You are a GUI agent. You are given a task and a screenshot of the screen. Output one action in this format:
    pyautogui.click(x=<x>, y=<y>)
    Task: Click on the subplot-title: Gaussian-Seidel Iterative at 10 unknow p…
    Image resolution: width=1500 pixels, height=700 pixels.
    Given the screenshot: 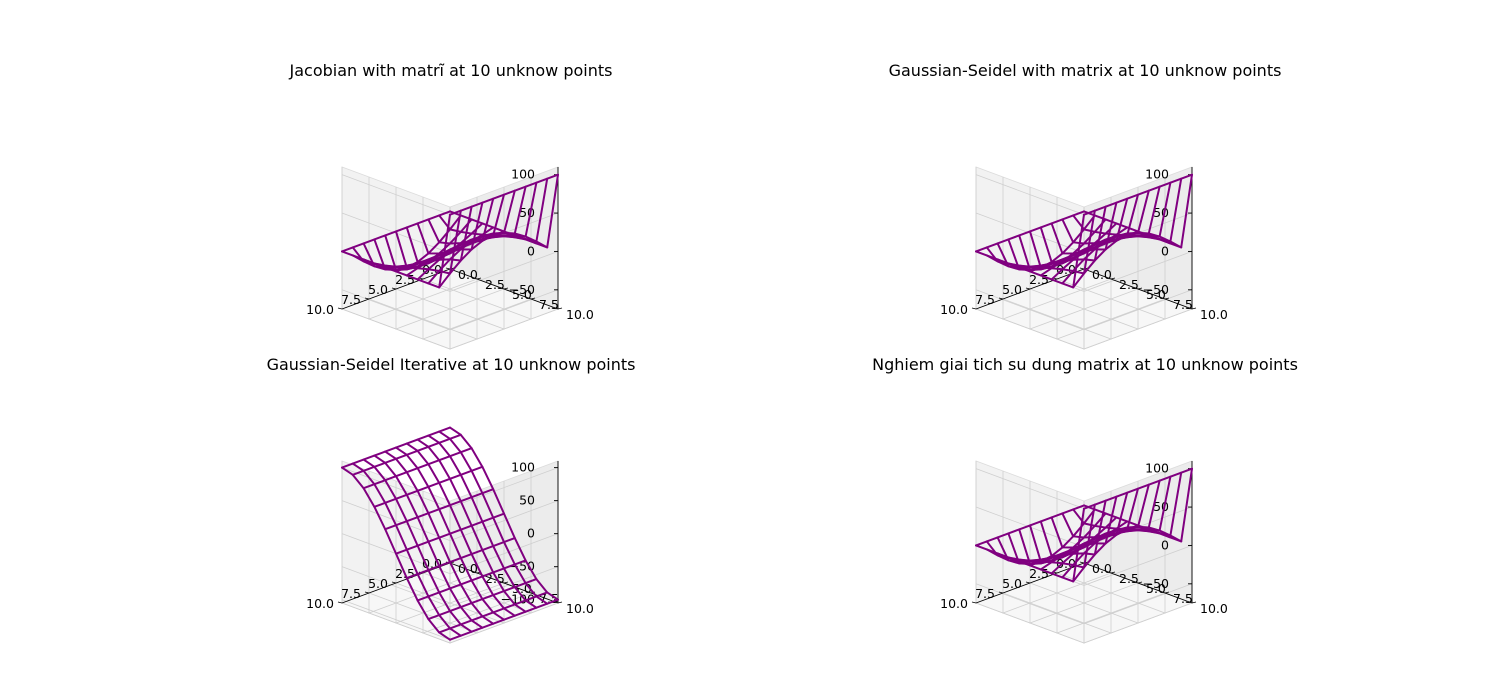 What is the action you would take?
    pyautogui.click(x=451, y=364)
    